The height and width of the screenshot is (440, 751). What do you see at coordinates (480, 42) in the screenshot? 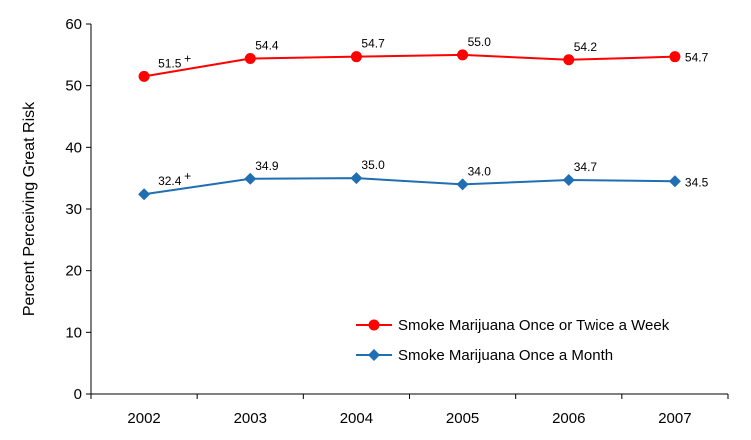
I see `data-label: 55.0` at bounding box center [480, 42].